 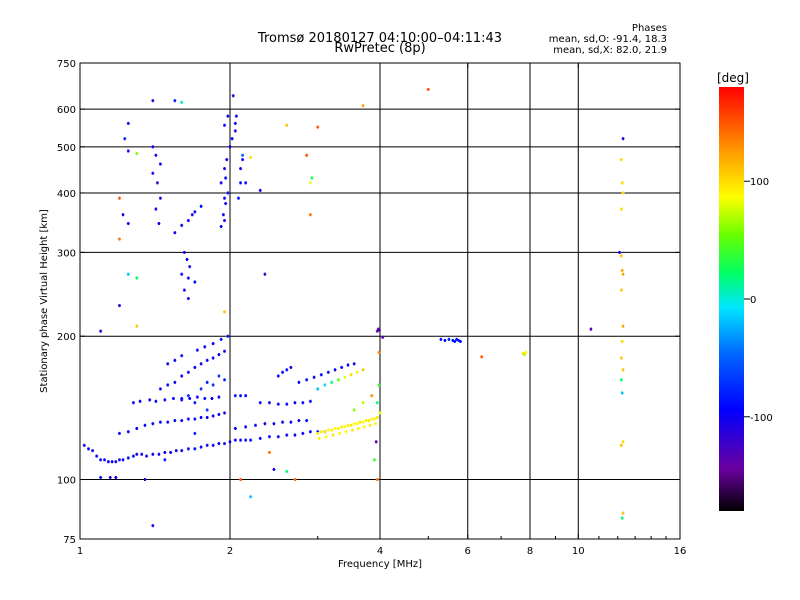 I want to click on x-tick-label: 6, so click(x=468, y=551).